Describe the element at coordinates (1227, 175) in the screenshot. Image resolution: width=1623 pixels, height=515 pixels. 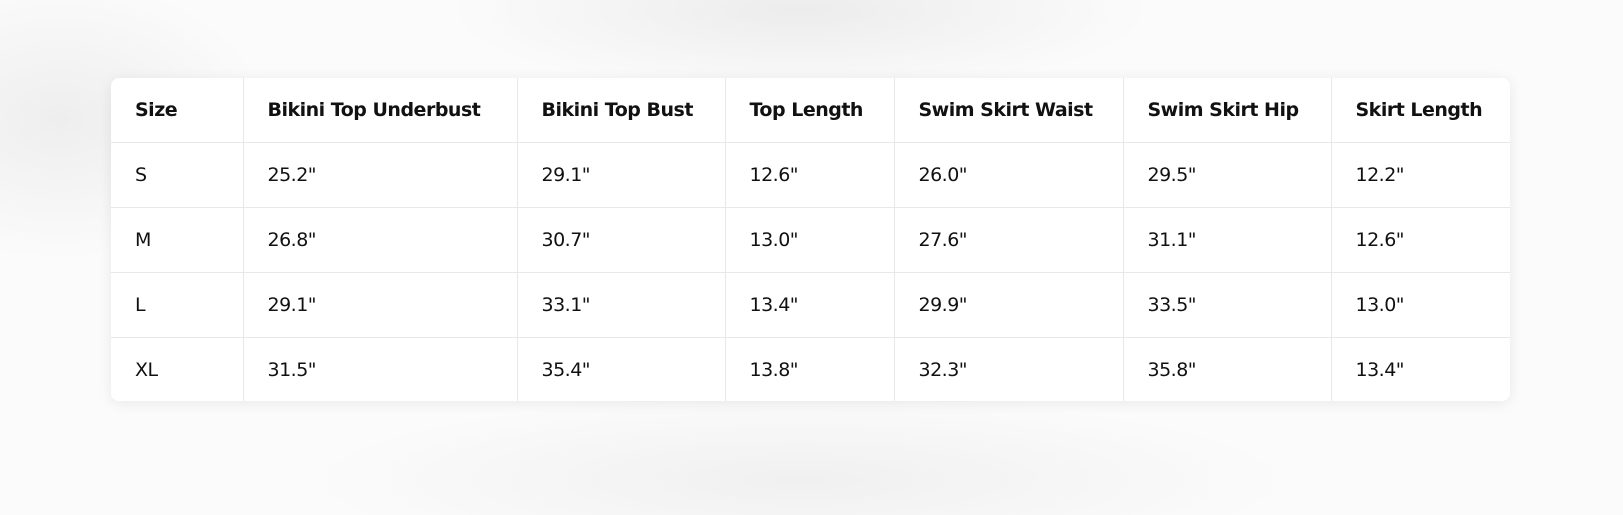
I see `measurement-cell: 29.5"` at that location.